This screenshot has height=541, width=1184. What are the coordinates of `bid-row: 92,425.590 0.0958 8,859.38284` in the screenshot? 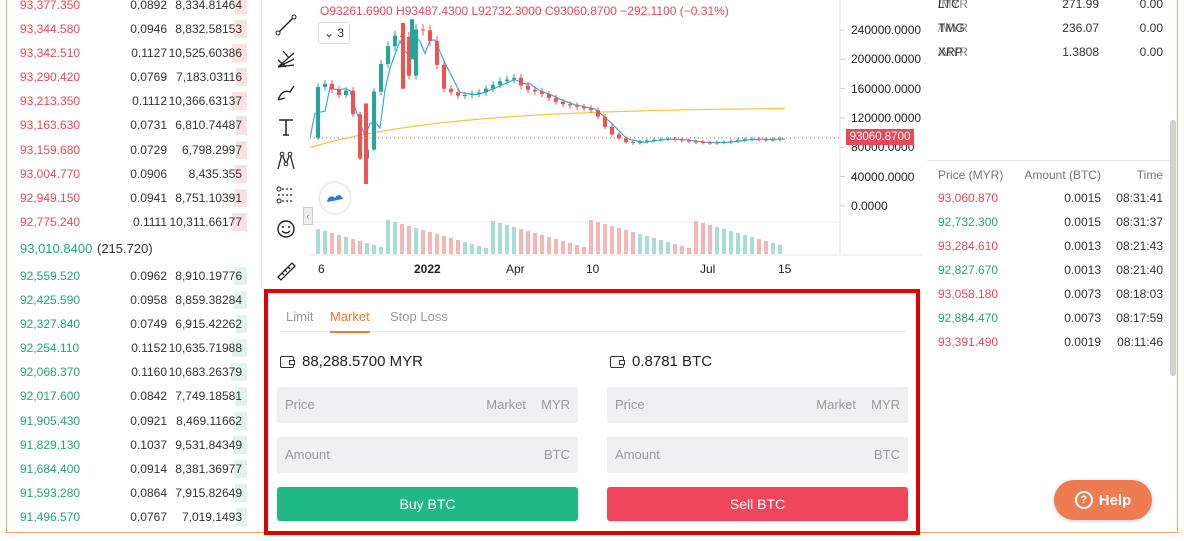 It's located at (127, 300).